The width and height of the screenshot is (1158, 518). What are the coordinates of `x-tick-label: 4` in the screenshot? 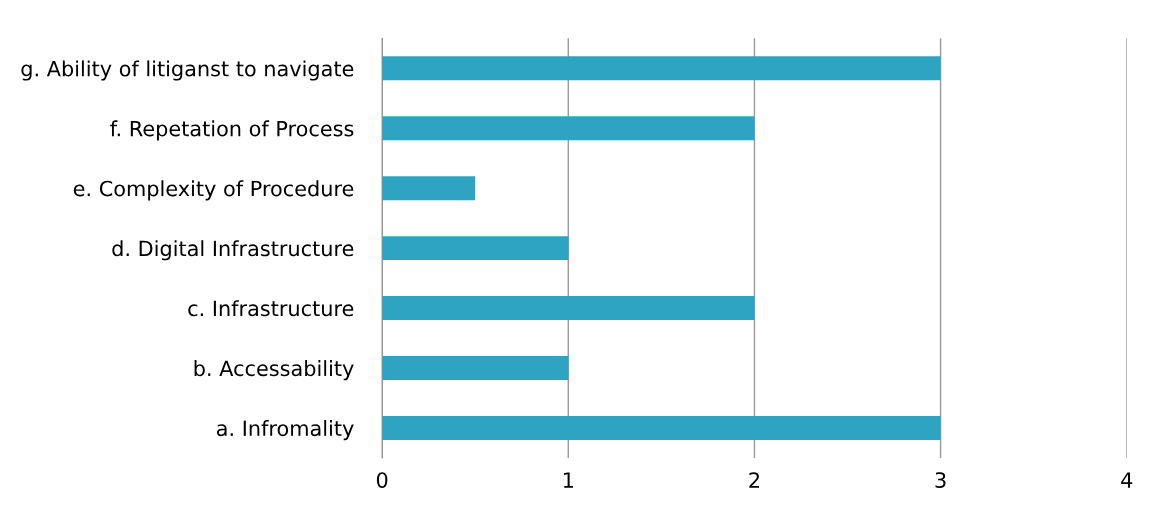 It's located at (1127, 480).